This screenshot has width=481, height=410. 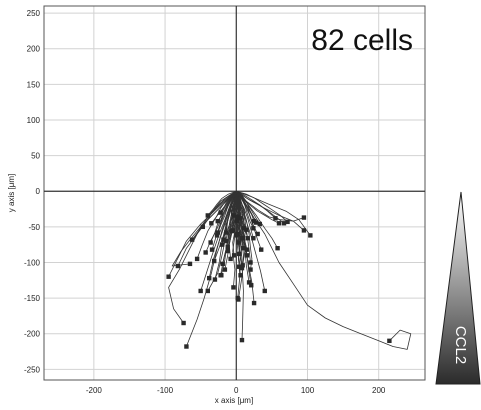 What do you see at coordinates (32, 369) in the screenshot?
I see `y-tick-label: -250` at bounding box center [32, 369].